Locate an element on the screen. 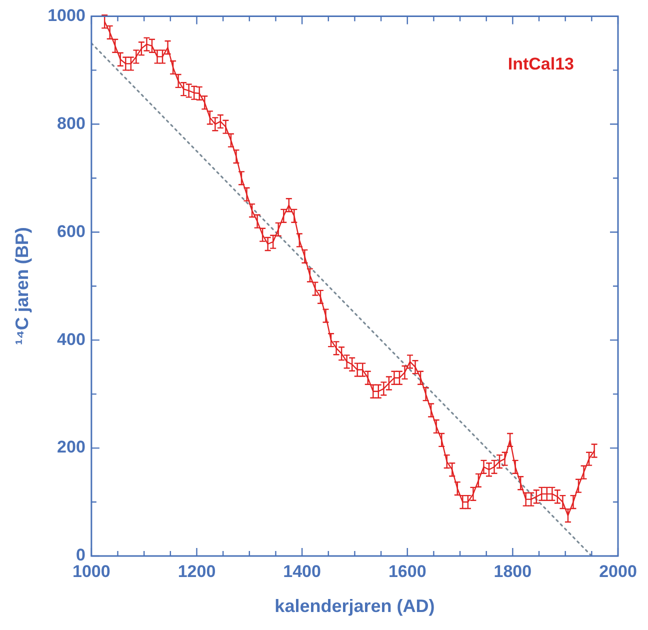 Image resolution: width=648 pixels, height=630 pixels. y-tick-label: 1000 is located at coordinates (67, 15).